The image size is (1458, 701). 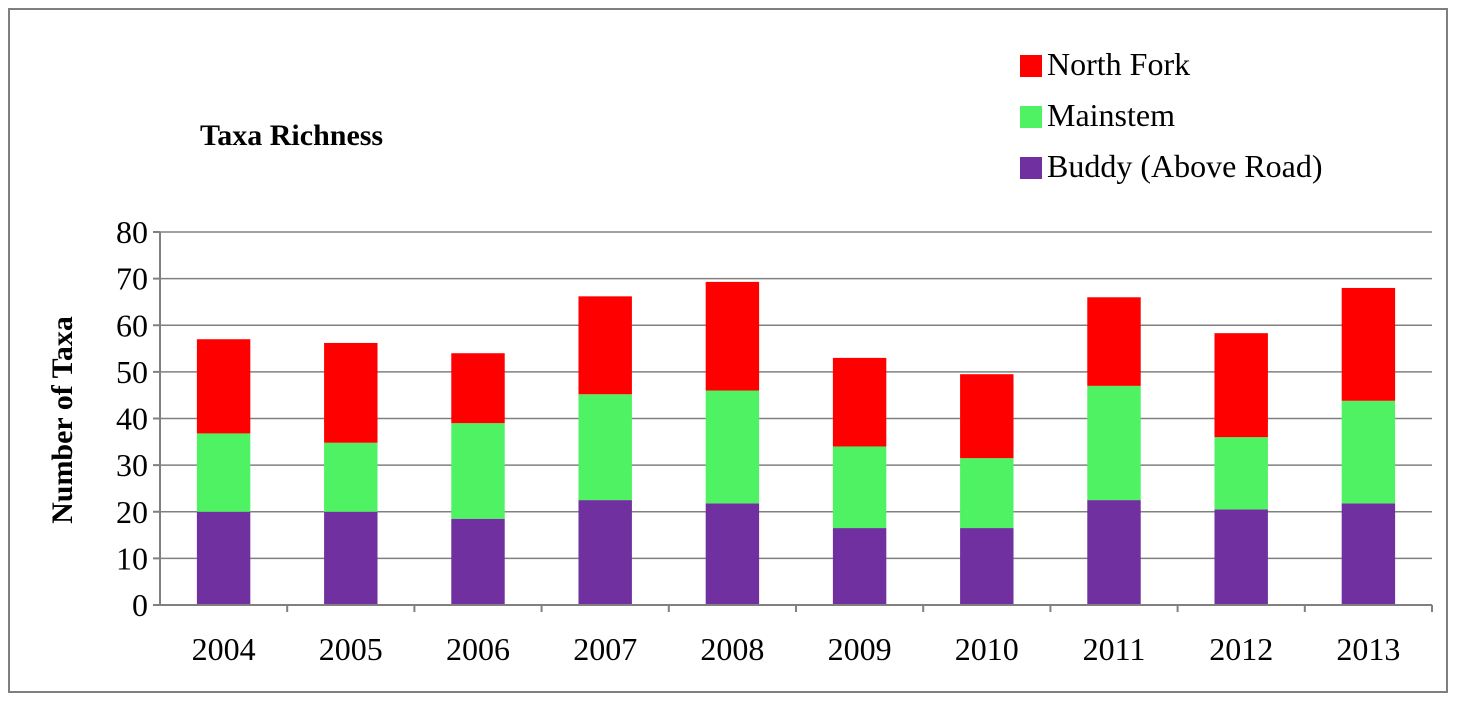 What do you see at coordinates (478, 471) in the screenshot?
I see `bar-mainstem-2006` at bounding box center [478, 471].